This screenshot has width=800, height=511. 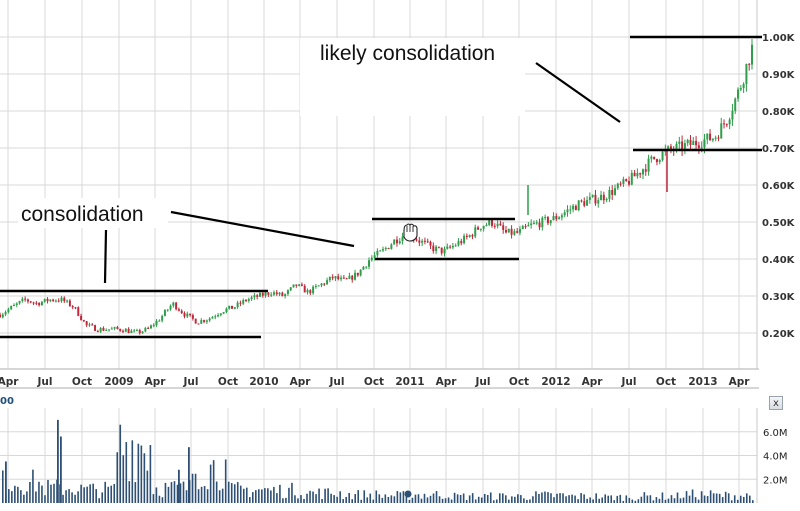 I want to click on x-tick-label: 2010, so click(x=263, y=382).